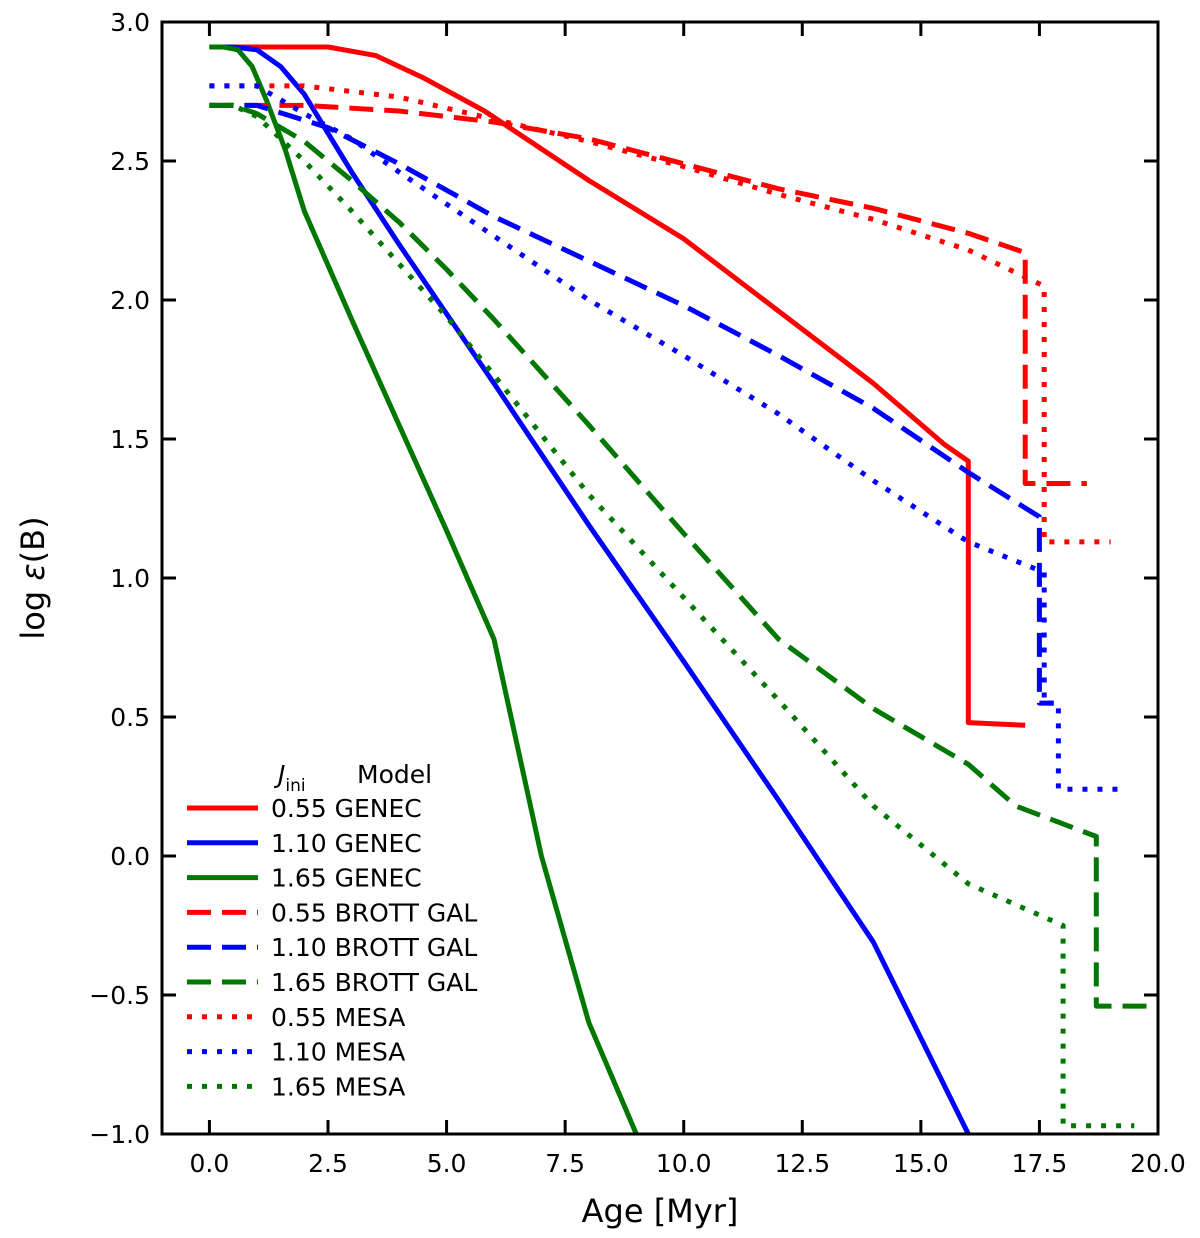 This screenshot has width=1200, height=1238. What do you see at coordinates (346, 808) in the screenshot?
I see `legend-label-0-55-genec: 0.55 GENEC` at bounding box center [346, 808].